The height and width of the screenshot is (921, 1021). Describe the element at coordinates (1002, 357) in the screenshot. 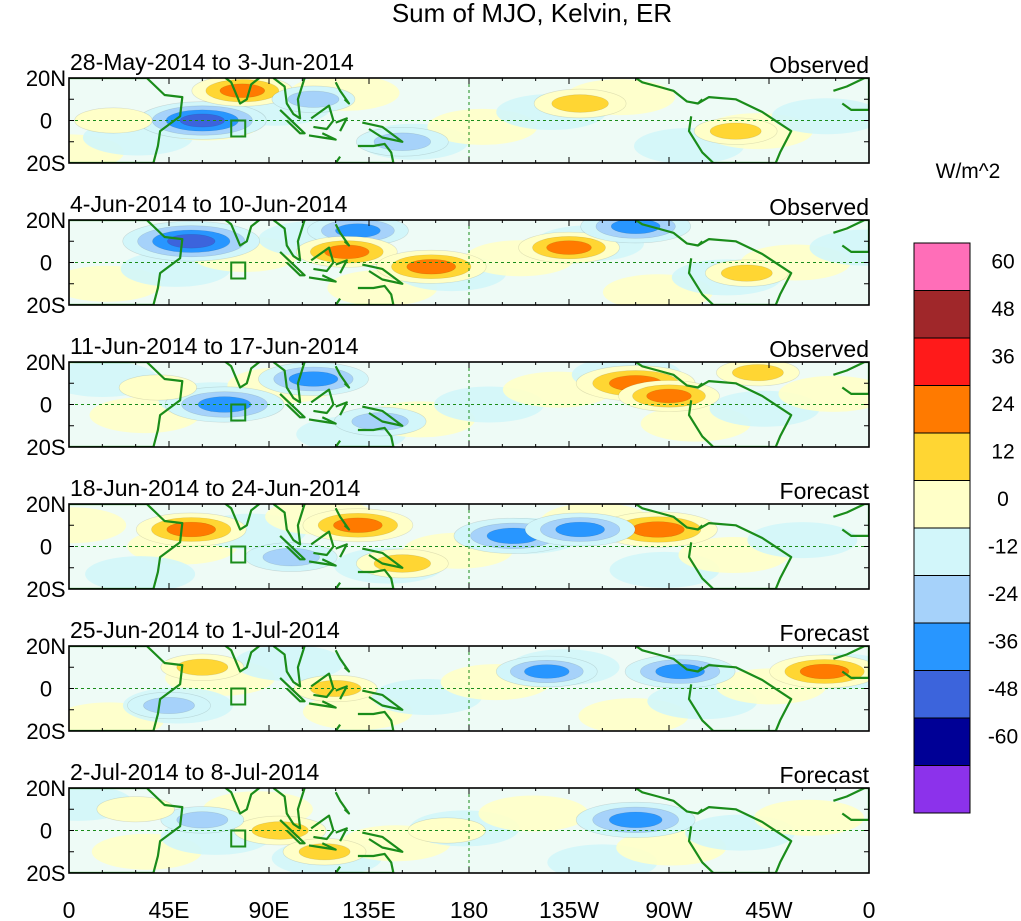

I see `colorbar-label: 36` at that location.